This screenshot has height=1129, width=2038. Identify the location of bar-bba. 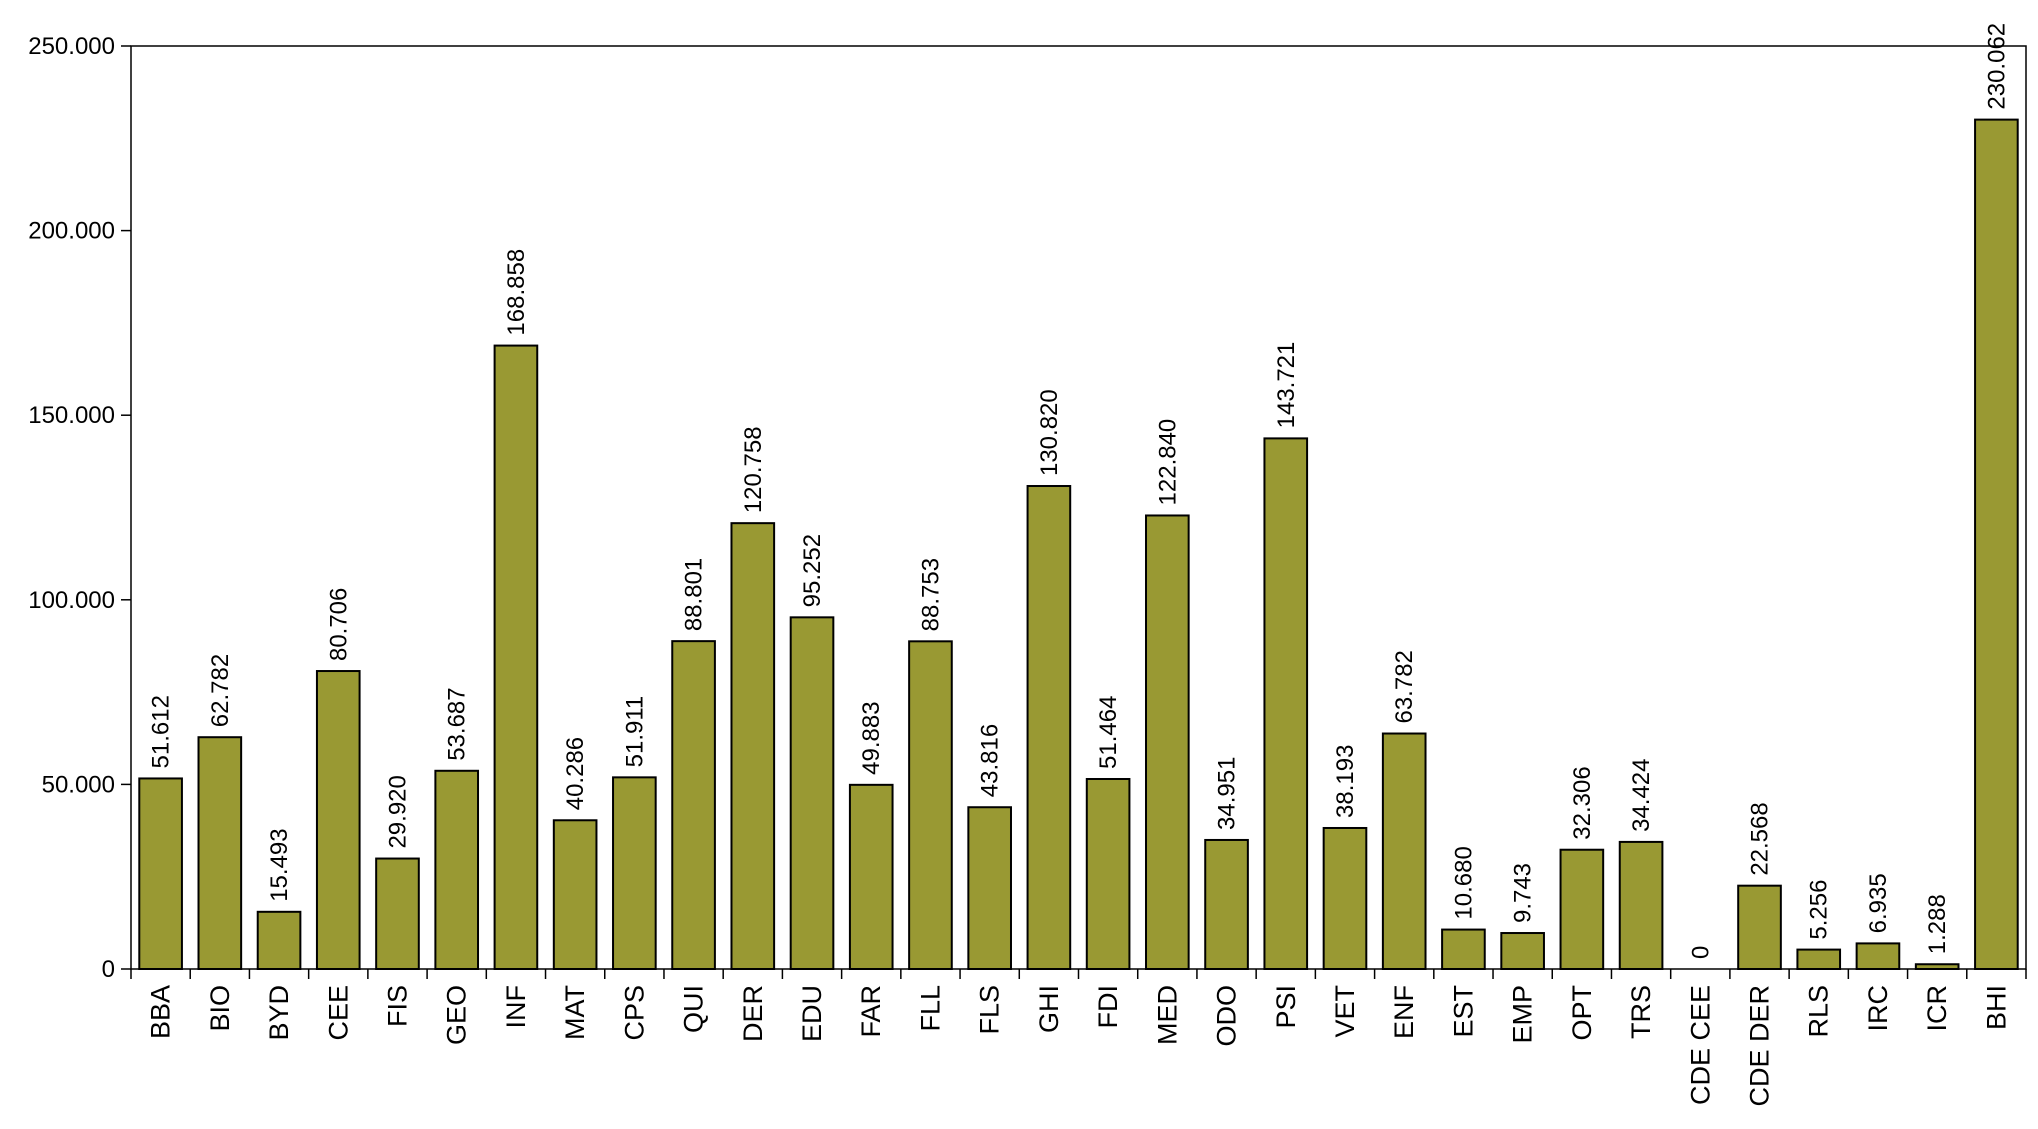
(160, 873).